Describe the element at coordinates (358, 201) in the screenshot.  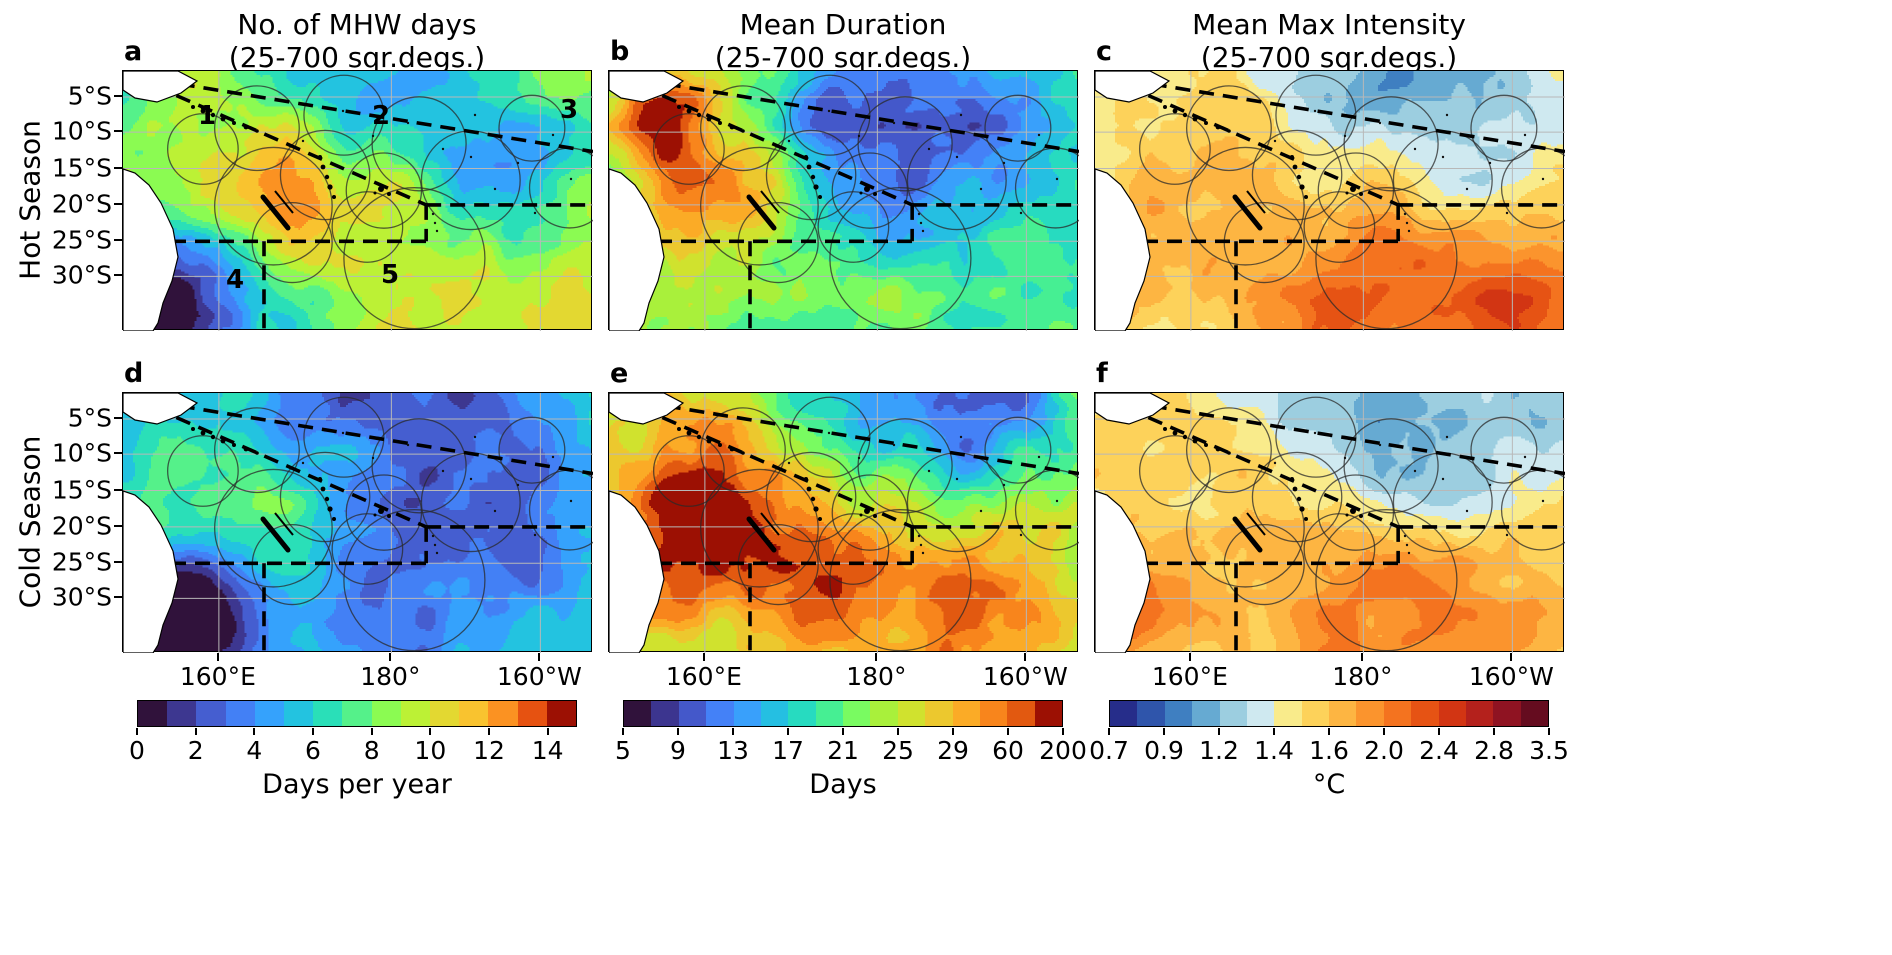
I see `map-overlay: 1 2 3 4 5` at that location.